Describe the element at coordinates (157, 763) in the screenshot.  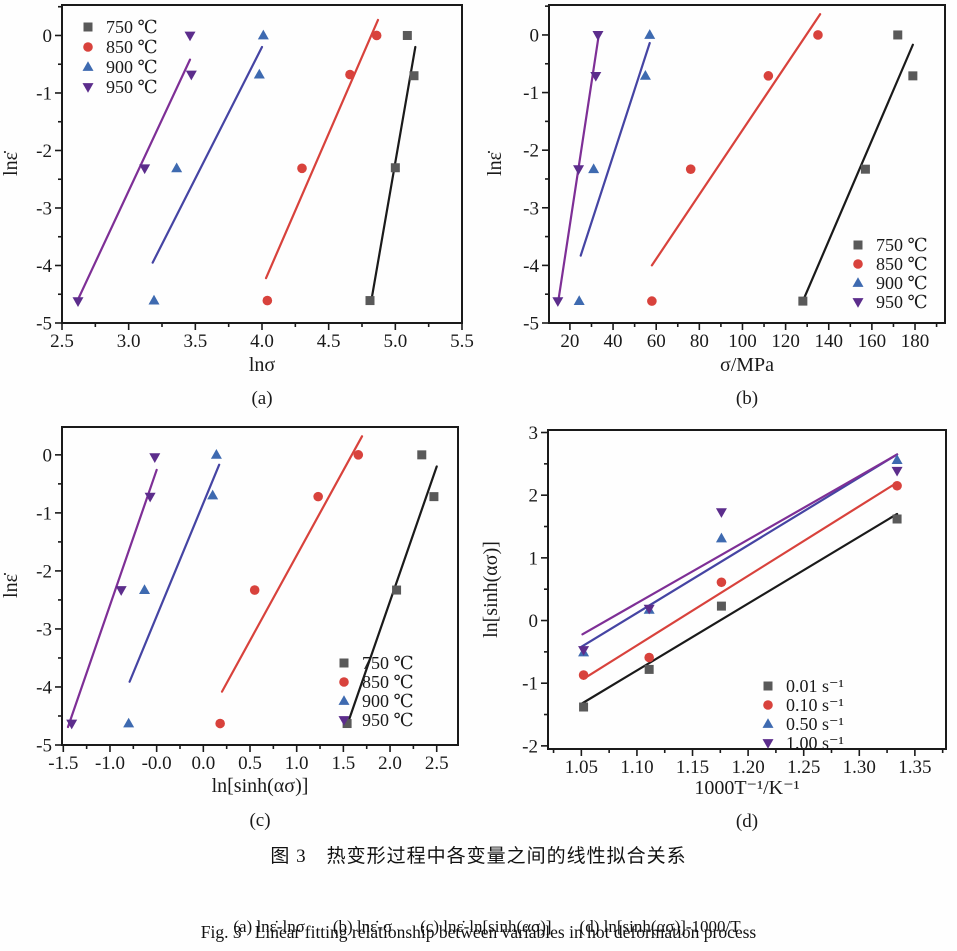
I see `x-tick-label: -0.0` at that location.